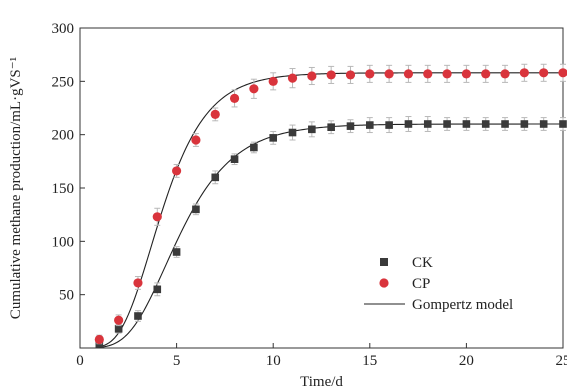 The height and width of the screenshot is (392, 567). What do you see at coordinates (384, 262) in the screenshot?
I see `legend-marker-ck` at bounding box center [384, 262].